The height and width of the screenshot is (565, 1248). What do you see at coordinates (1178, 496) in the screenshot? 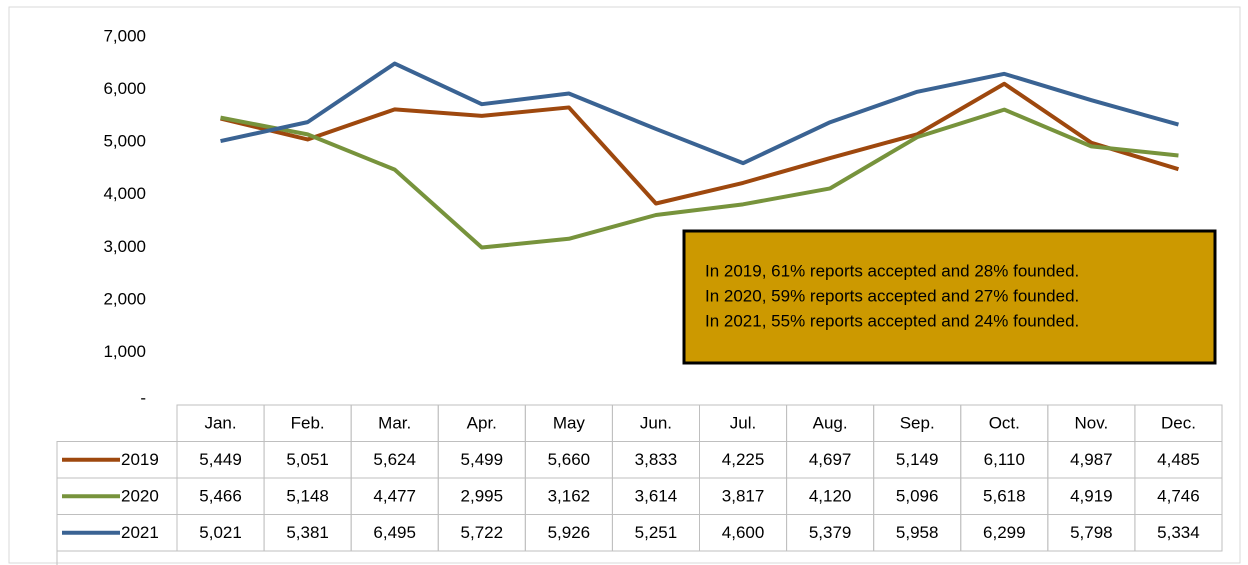
I see `data-label: 4,746` at bounding box center [1178, 496].